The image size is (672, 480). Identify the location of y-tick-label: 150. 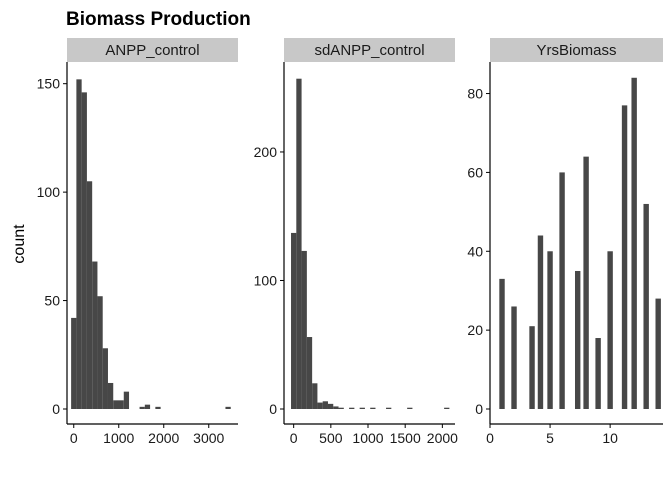
(49, 84).